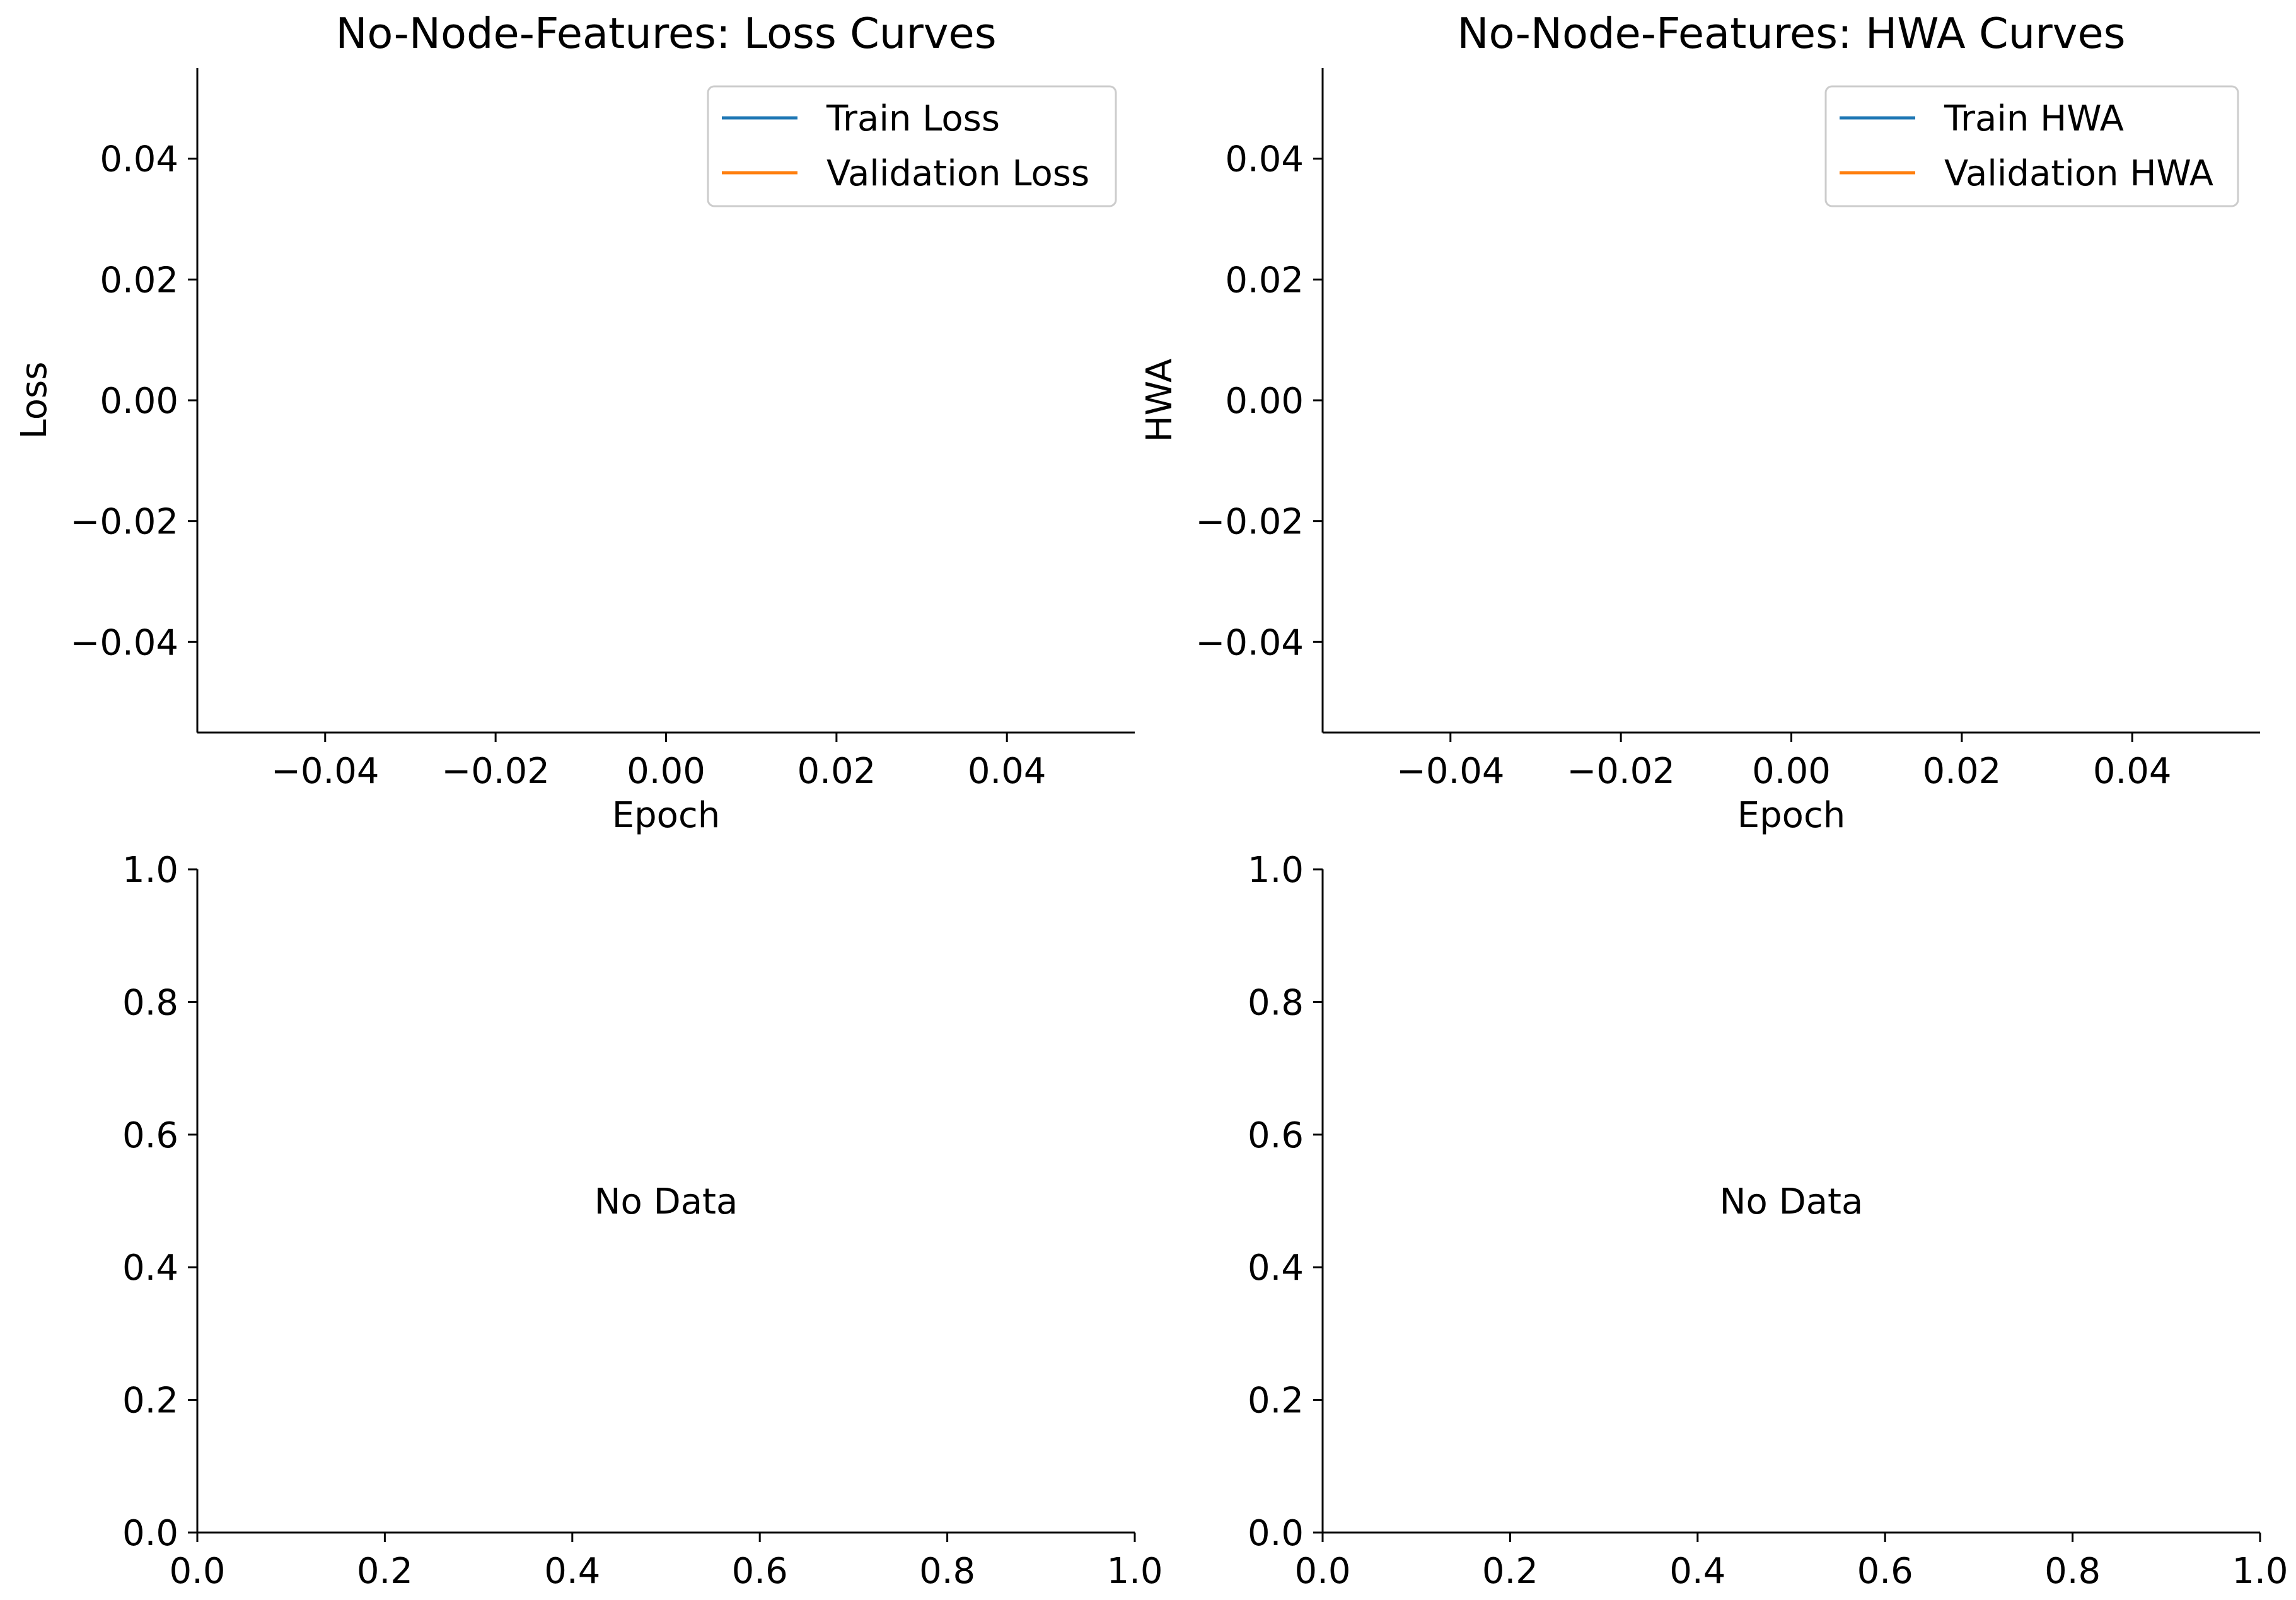 The image size is (2296, 1600). I want to click on legend-entry: Train HWA, so click(2034, 118).